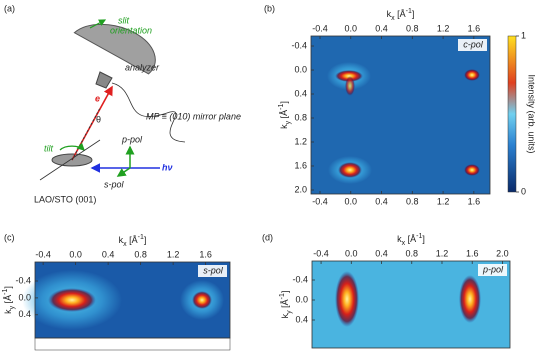  I want to click on colorbar-tick-label: 1, so click(523, 35).